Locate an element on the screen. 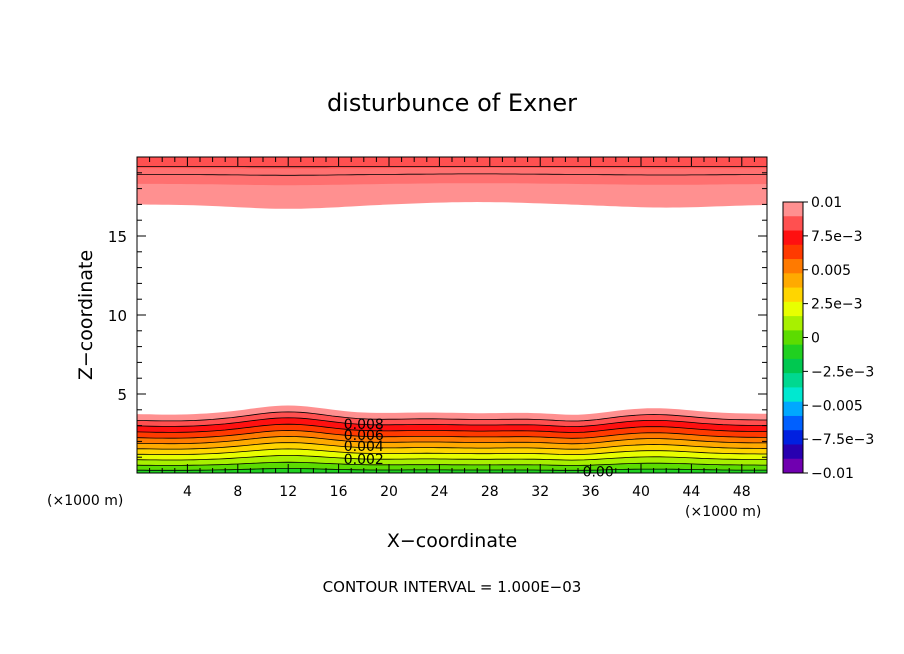 This screenshot has height=654, width=904. x-unit-label-right: (×1000 m) is located at coordinates (723, 512).